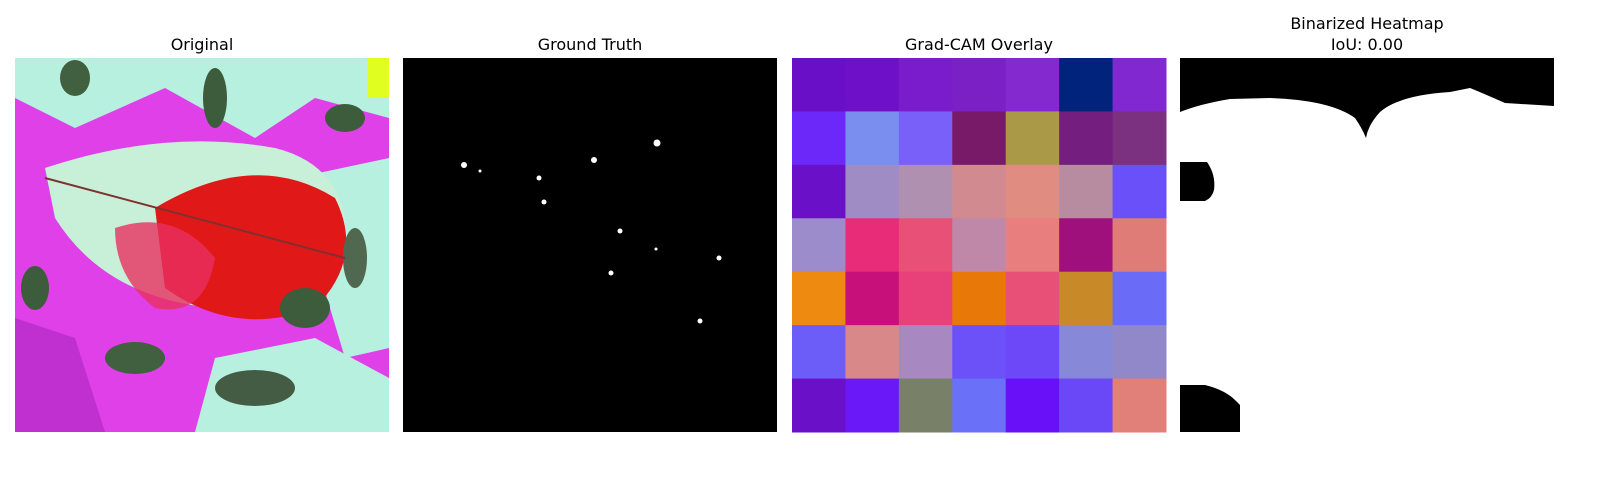 The image size is (1600, 500). I want to click on panel-title: Grad-CAM Overlay, so click(979, 44).